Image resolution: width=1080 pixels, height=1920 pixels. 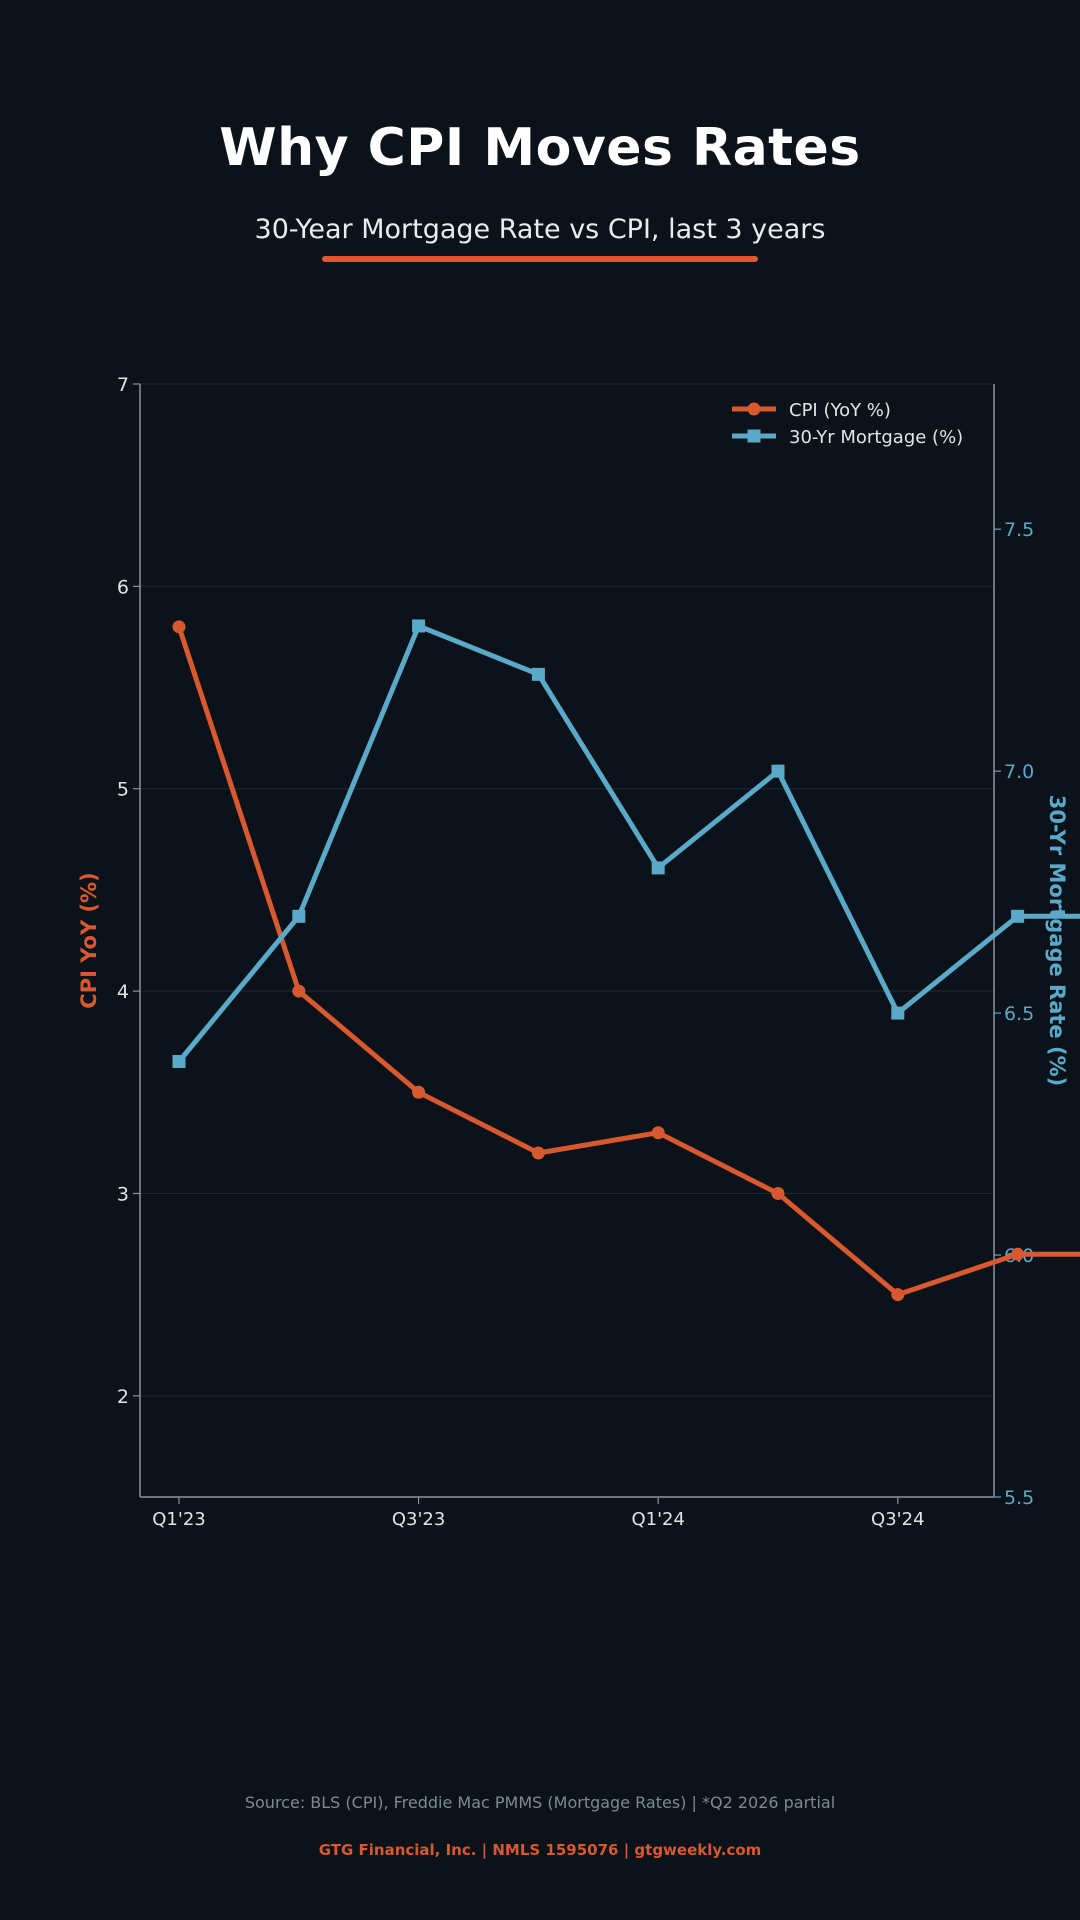 I want to click on legend-mortgage-label: 30-Yr Mortgage (%), so click(x=876, y=437).